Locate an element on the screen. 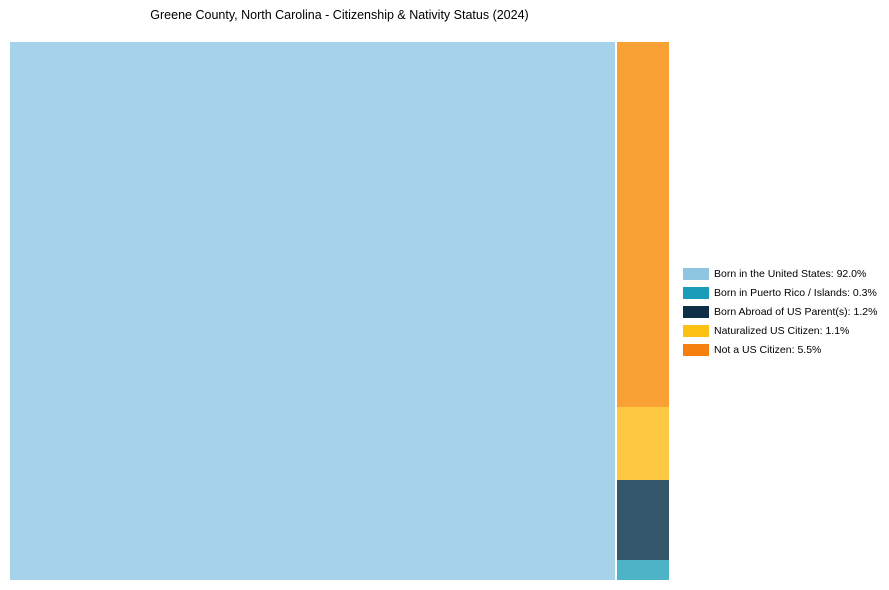 Image resolution: width=889 pixels, height=590 pixels. legend-label: Naturalized US Citizen: 1.1% is located at coordinates (782, 330).